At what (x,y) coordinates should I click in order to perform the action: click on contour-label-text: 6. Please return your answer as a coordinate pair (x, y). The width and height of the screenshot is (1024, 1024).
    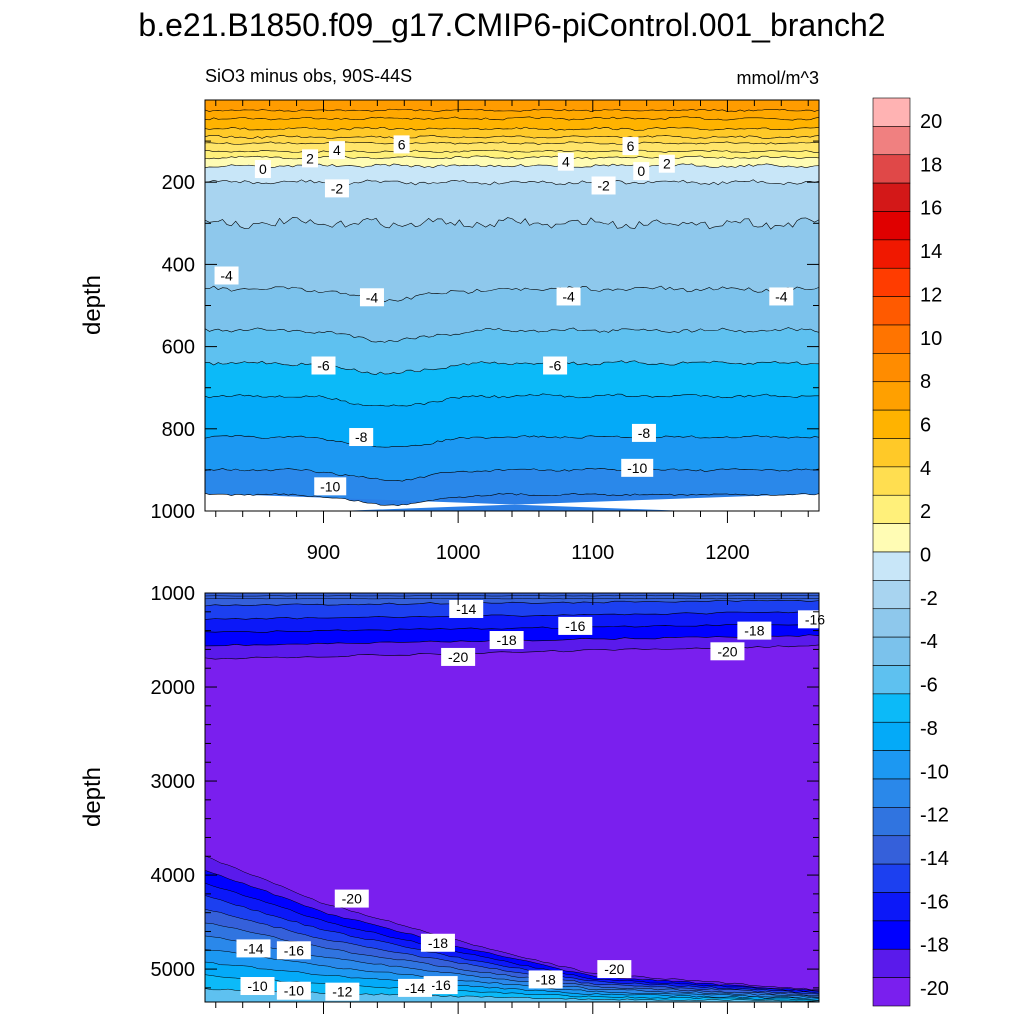
    Looking at the image, I should click on (402, 144).